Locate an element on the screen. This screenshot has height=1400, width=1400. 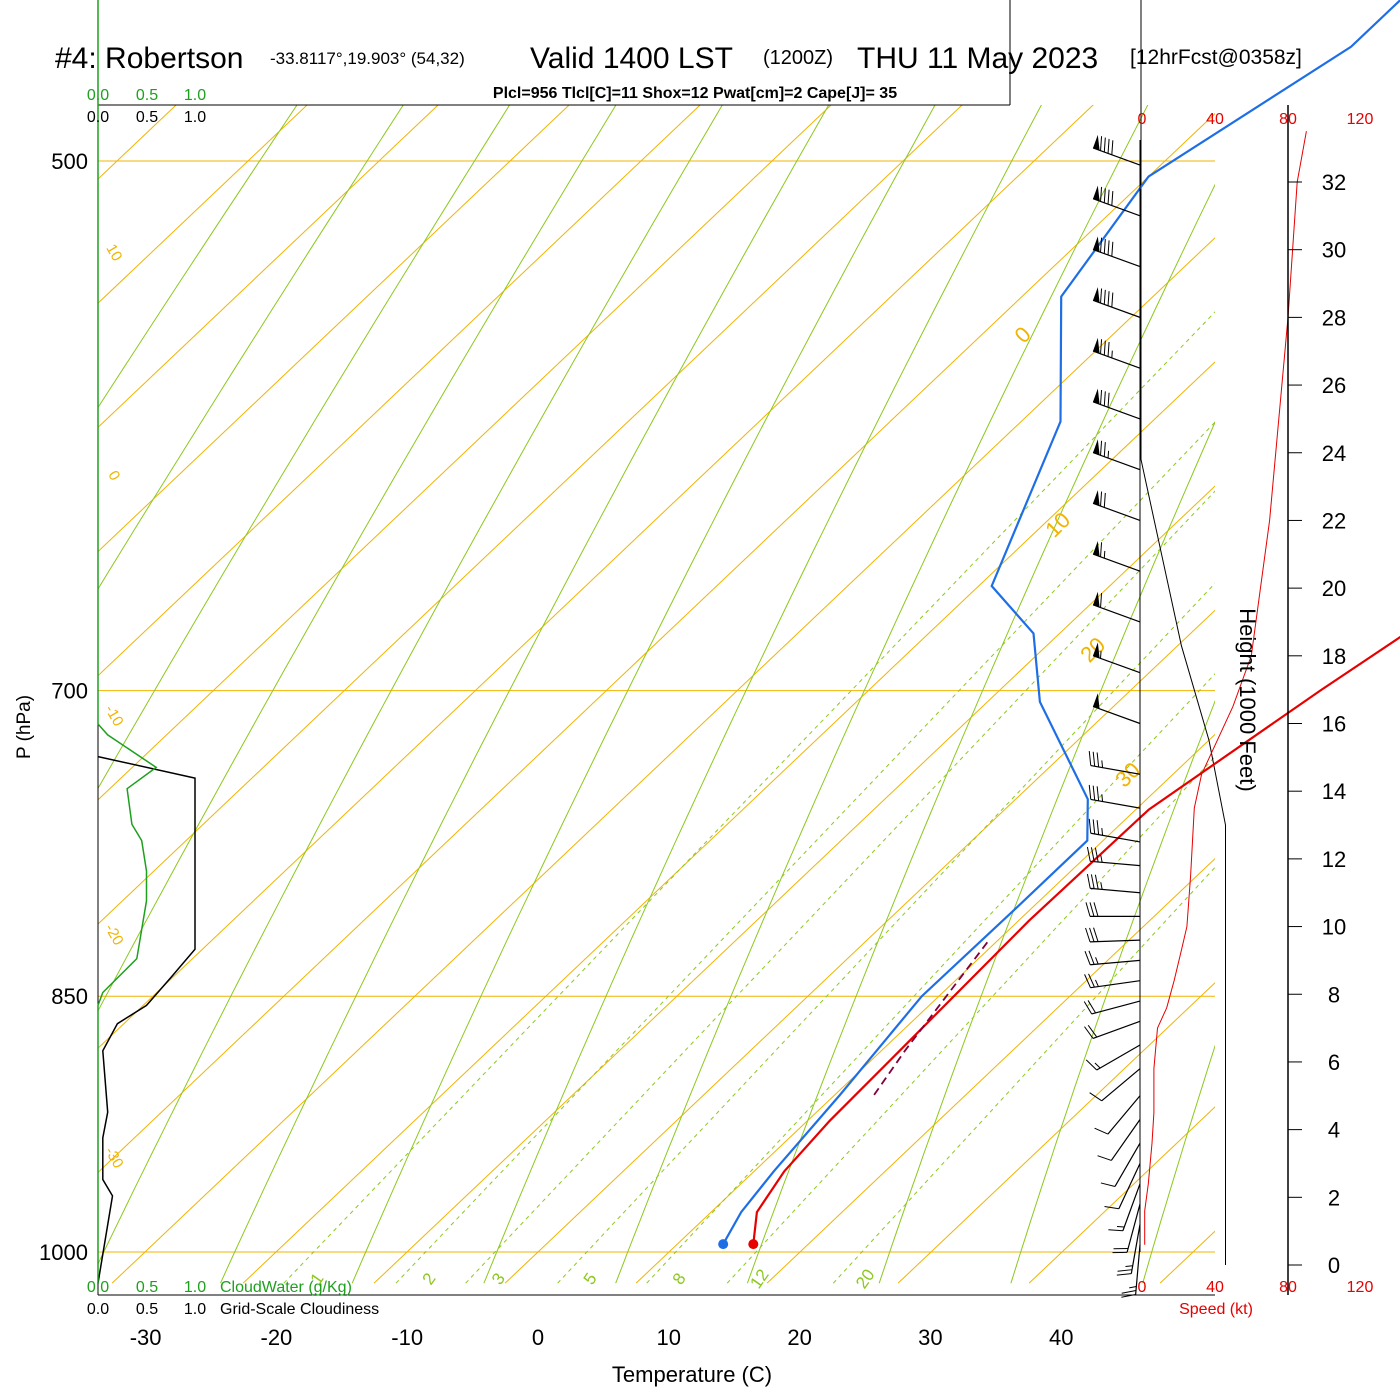
speed-tick-label-bottom: 0 is located at coordinates (1142, 1287).